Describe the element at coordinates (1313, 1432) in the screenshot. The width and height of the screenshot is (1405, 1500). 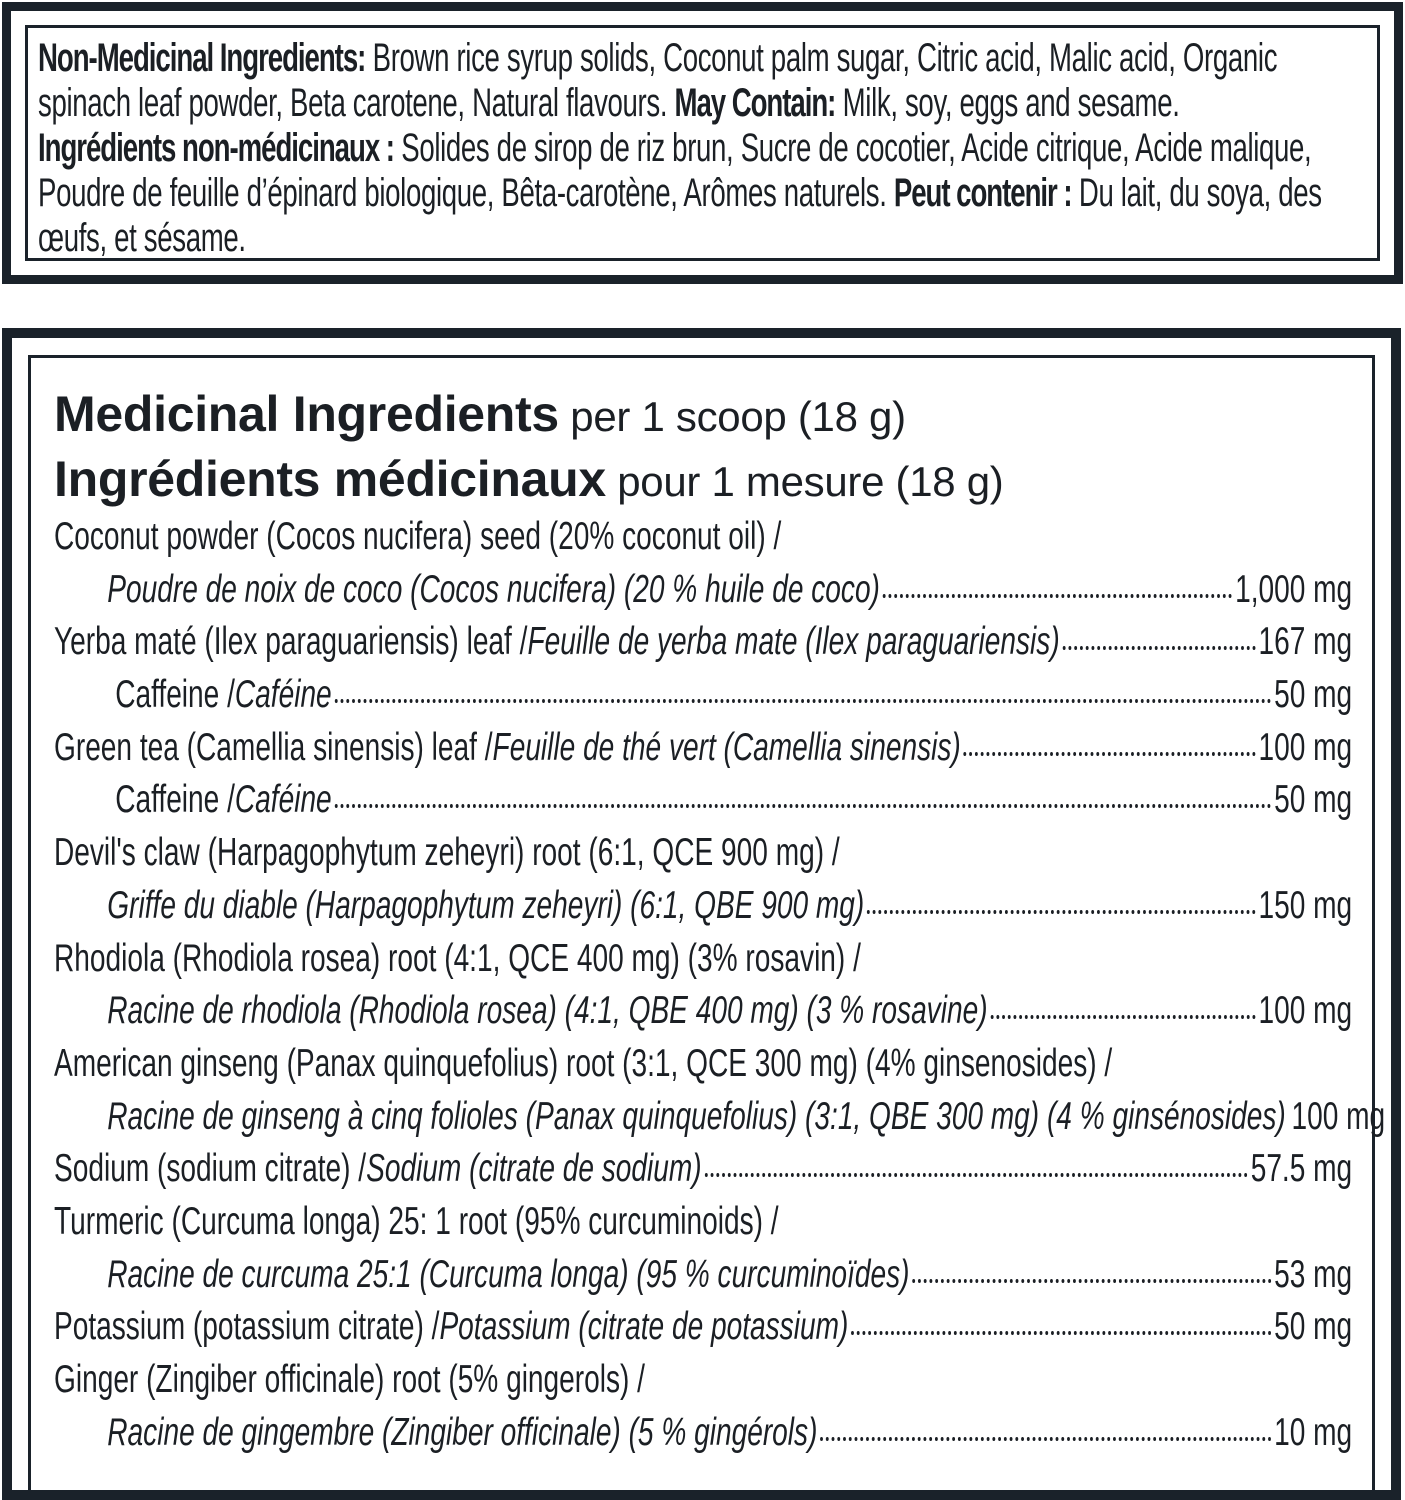
I see `ingredient-amount: 10 mg` at that location.